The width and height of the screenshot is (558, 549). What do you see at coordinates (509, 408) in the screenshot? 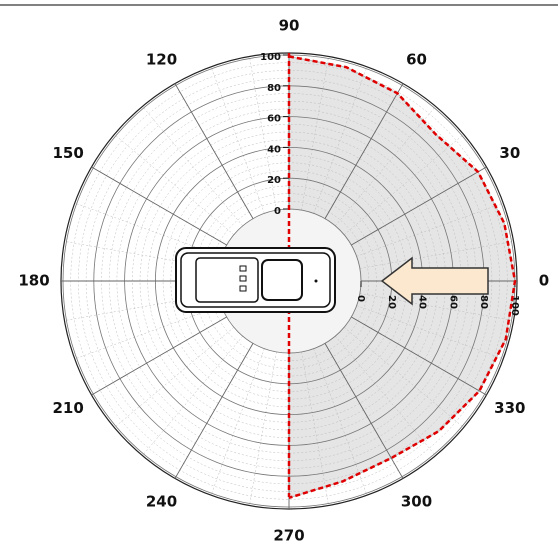
I see `theta-tick-label: 330` at bounding box center [509, 408].